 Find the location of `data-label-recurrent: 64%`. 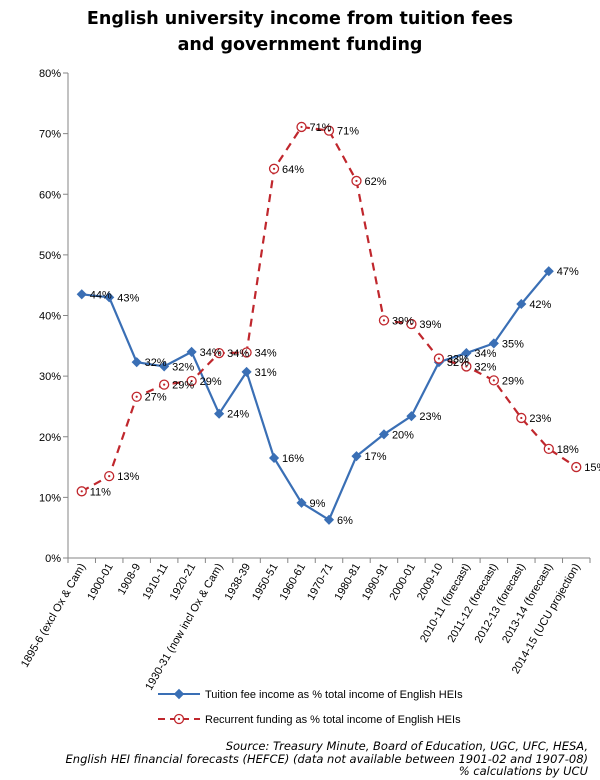

data-label-recurrent: 64% is located at coordinates (293, 170).